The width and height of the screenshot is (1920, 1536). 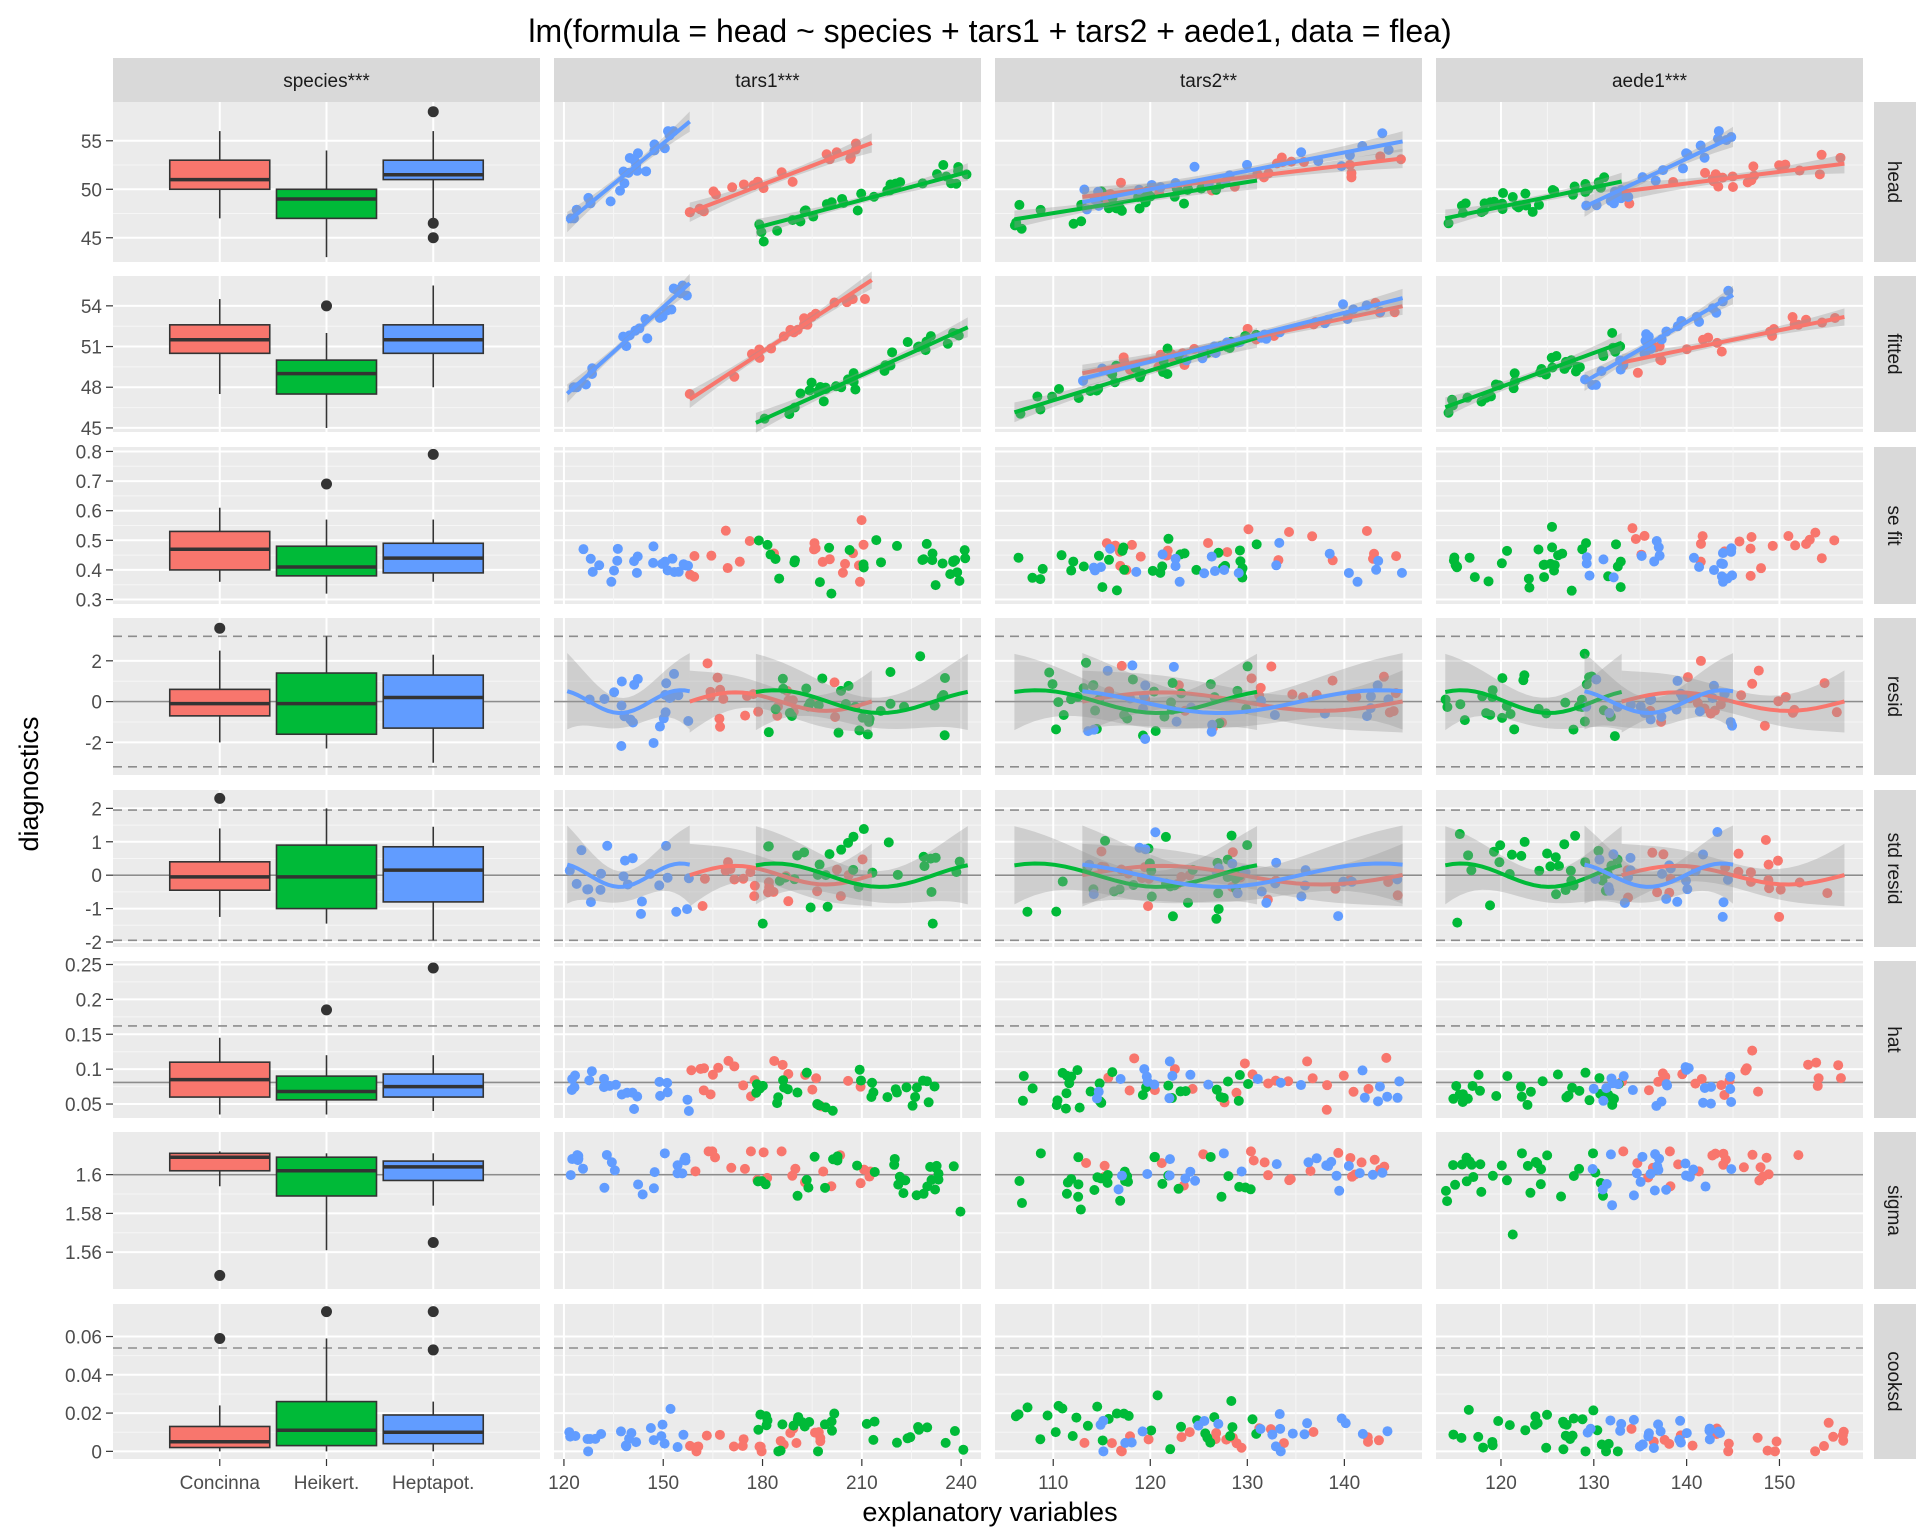 I want to click on x-tick-label: 150, so click(x=1780, y=1483).